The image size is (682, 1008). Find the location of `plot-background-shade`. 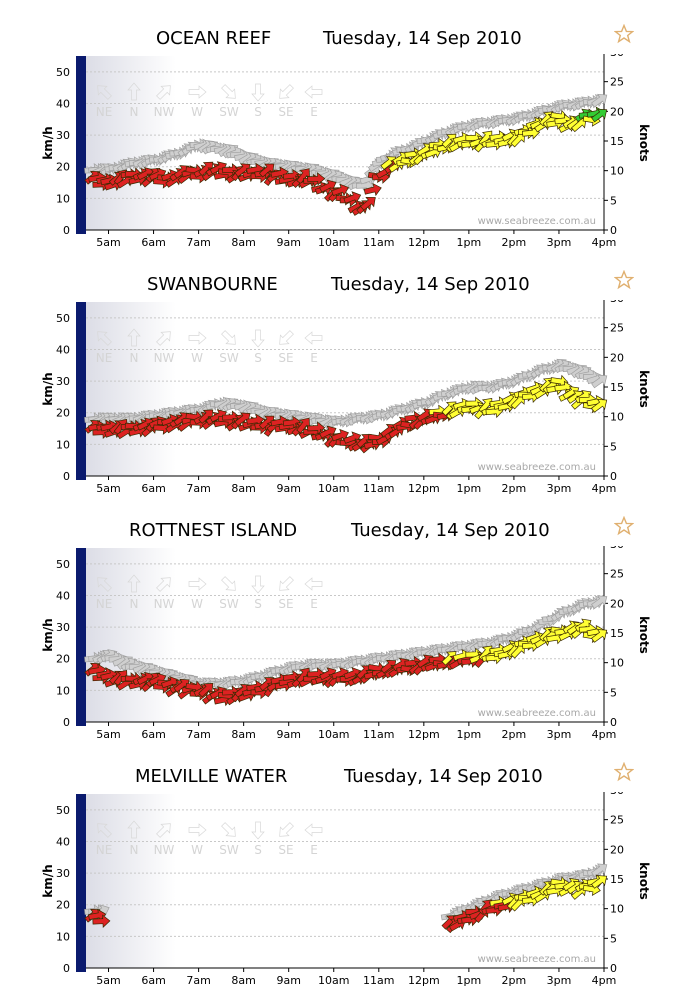

plot-background-shade is located at coordinates (131, 635).